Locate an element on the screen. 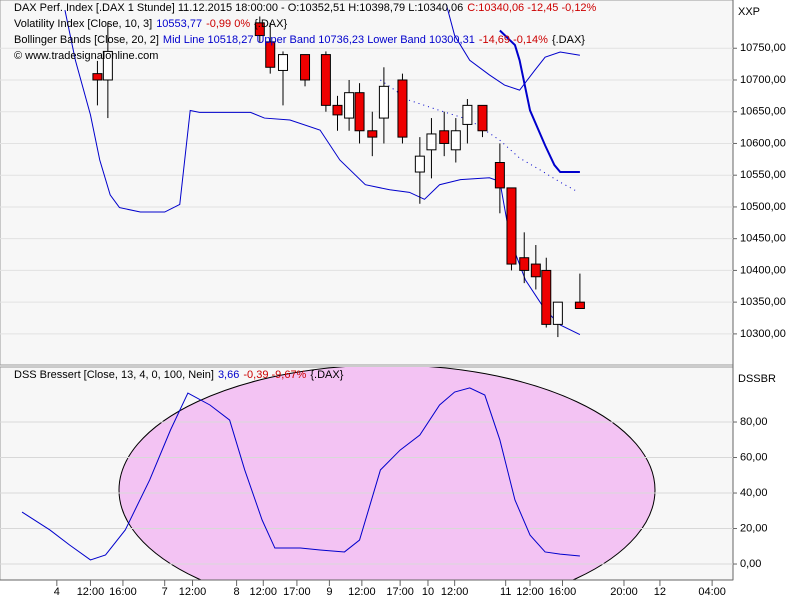  header-segment: Volatility Index [Close, 10, 3] is located at coordinates (83, 24).